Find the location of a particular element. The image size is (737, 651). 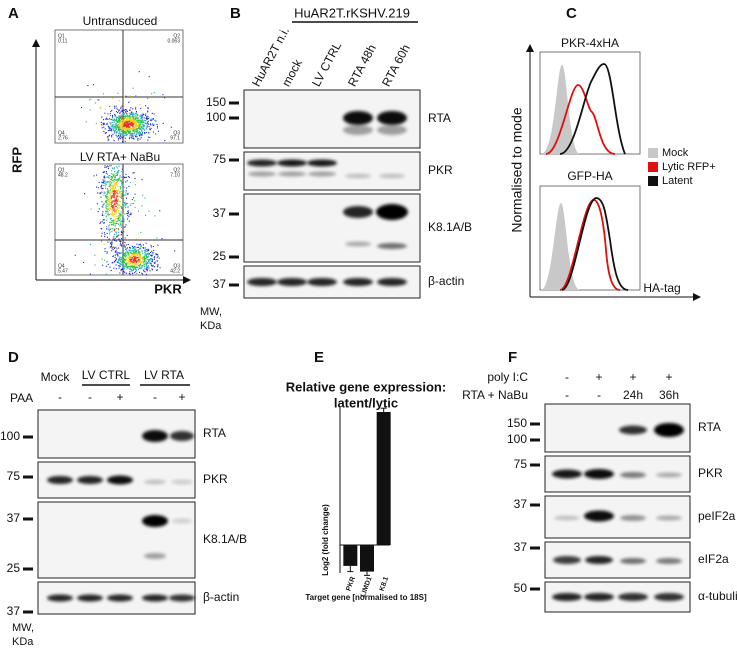

blot-label: peIF2a is located at coordinates (717, 516).